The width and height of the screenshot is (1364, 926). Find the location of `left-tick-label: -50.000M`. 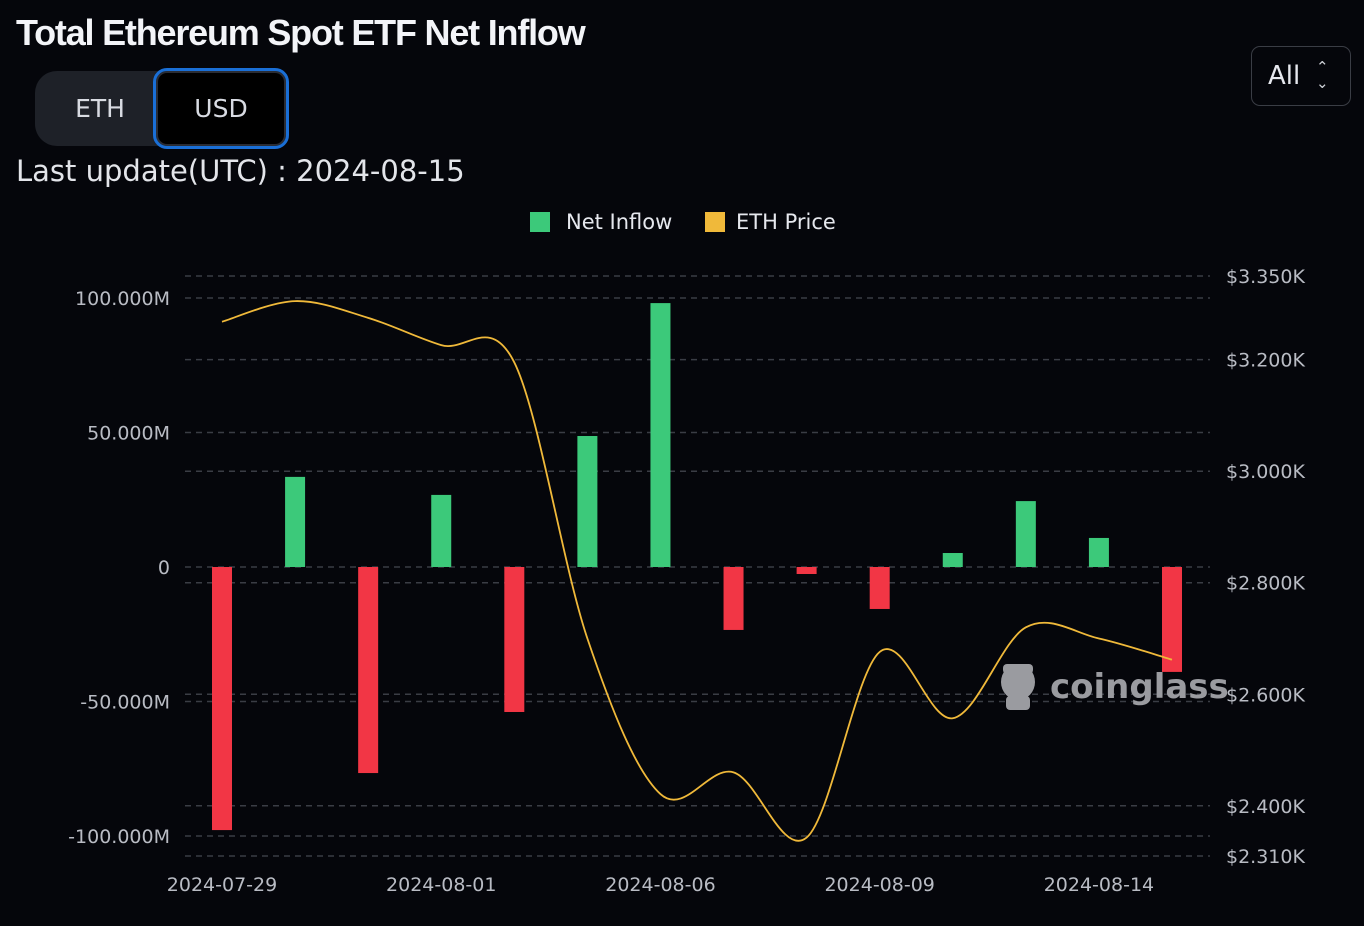

left-tick-label: -50.000M is located at coordinates (125, 703).